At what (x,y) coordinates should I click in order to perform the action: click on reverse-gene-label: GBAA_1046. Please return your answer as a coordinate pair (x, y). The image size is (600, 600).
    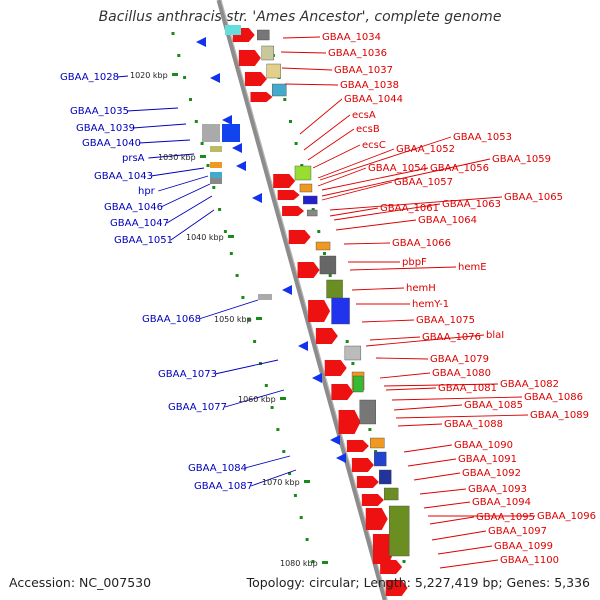
    Looking at the image, I should click on (133, 207).